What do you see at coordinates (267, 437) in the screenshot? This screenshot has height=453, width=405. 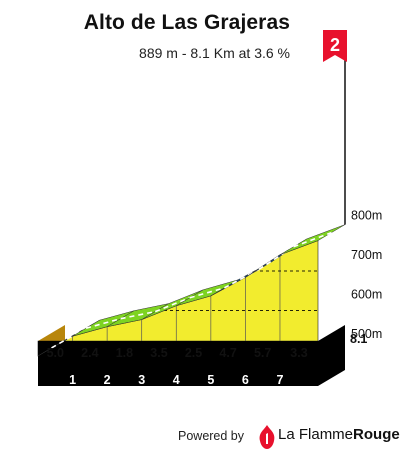 I see `flame-logo-icon` at bounding box center [267, 437].